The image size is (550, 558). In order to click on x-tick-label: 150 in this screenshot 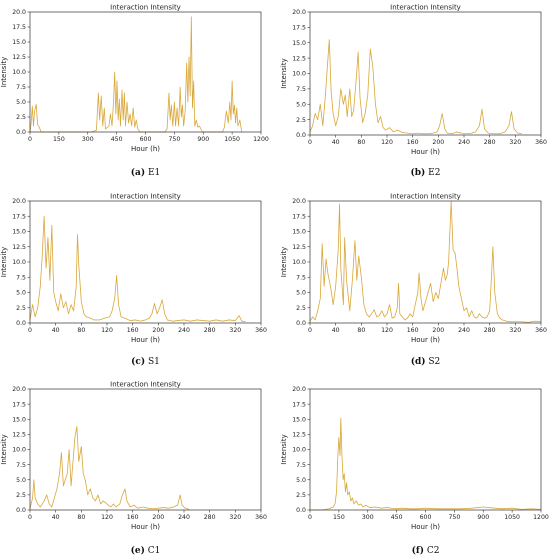, I will do `click(339, 517)`.